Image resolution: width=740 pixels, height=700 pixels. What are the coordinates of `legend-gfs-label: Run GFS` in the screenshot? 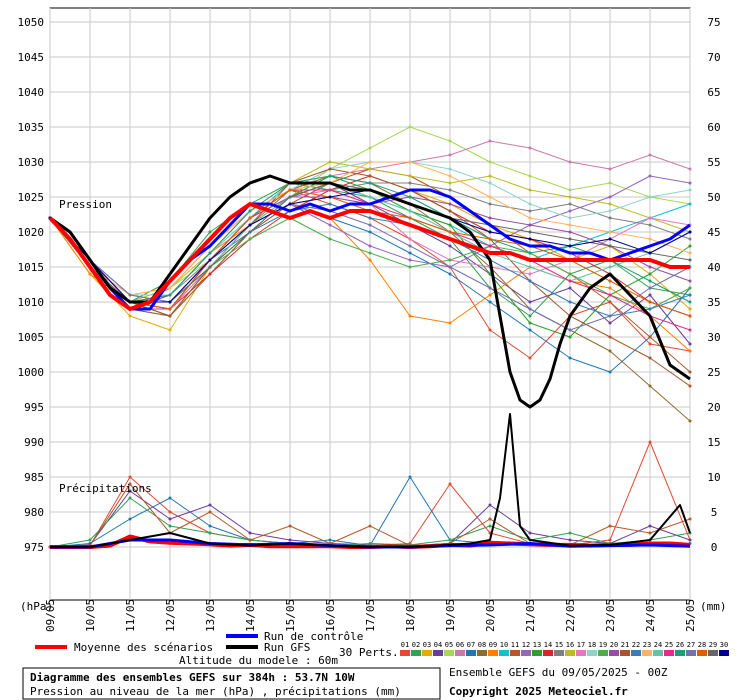 It's located at (287, 647).